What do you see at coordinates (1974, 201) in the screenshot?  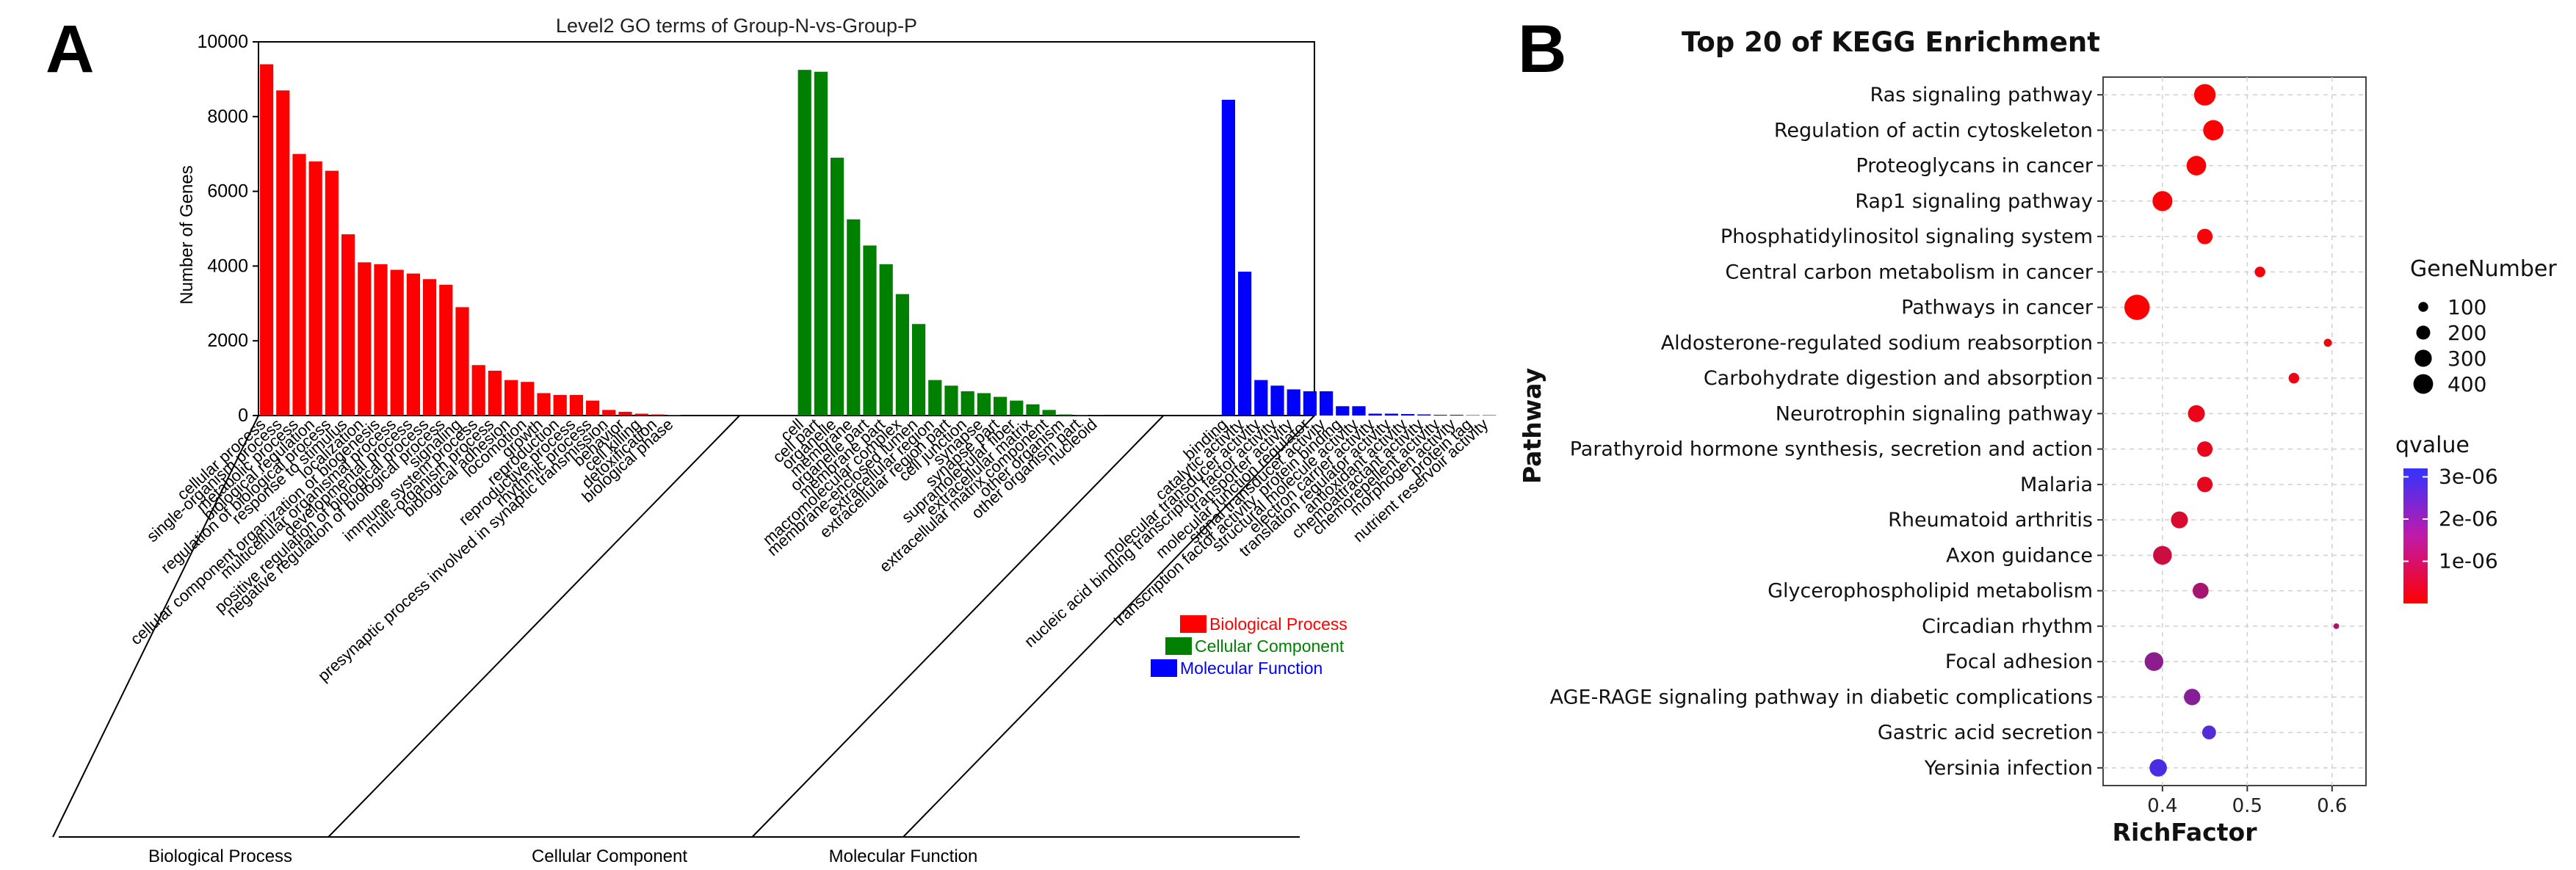 I see `kegg-pathway-label: Rap1 signaling pathway` at bounding box center [1974, 201].